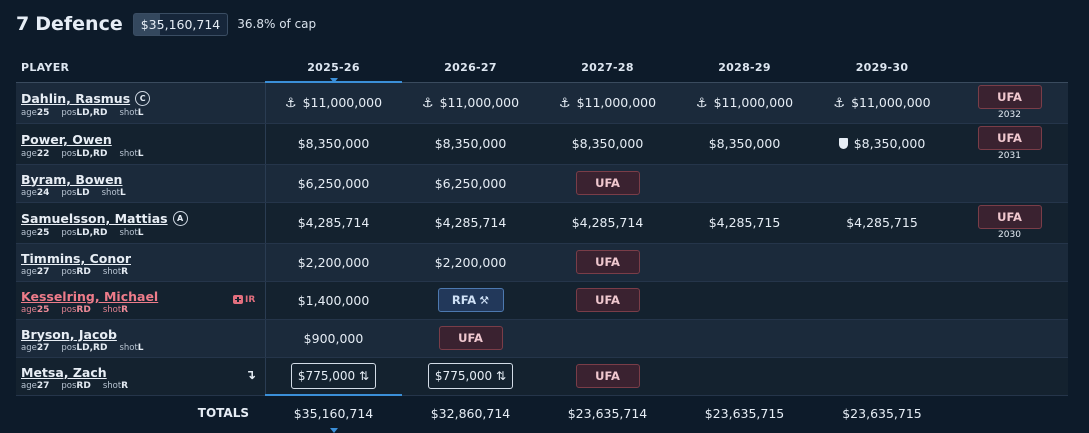 The image size is (1089, 433). What do you see at coordinates (180, 24) in the screenshot?
I see `cap-hit-badge: $35,160,714` at bounding box center [180, 24].